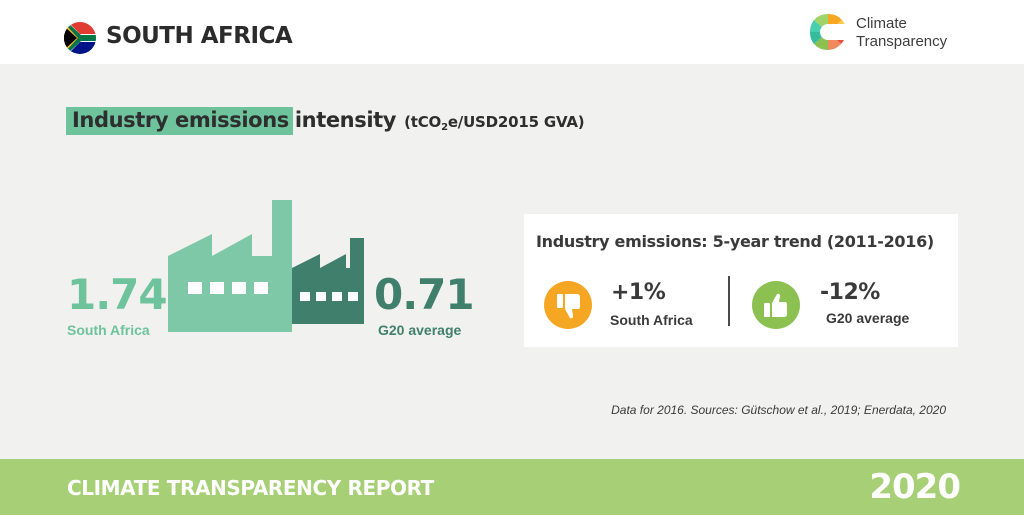 This screenshot has width=1024, height=515. Describe the element at coordinates (250, 488) in the screenshot. I see `report-title: CLIMATE TRANSPARENCY REPORT` at that location.